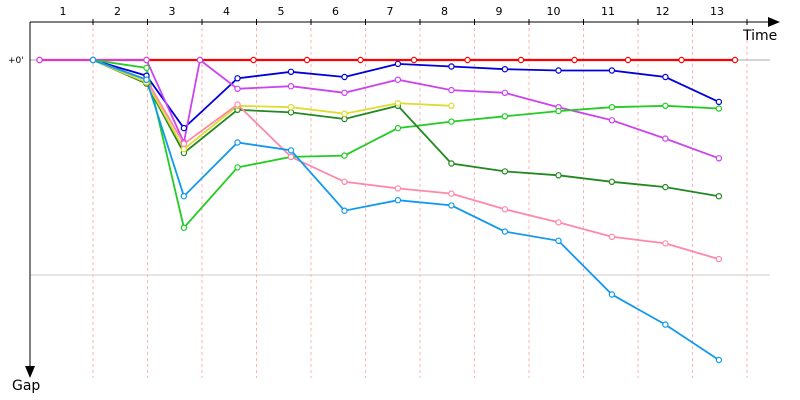  Describe the element at coordinates (444, 11) in the screenshot. I see `x-tick-label: 8` at that location.